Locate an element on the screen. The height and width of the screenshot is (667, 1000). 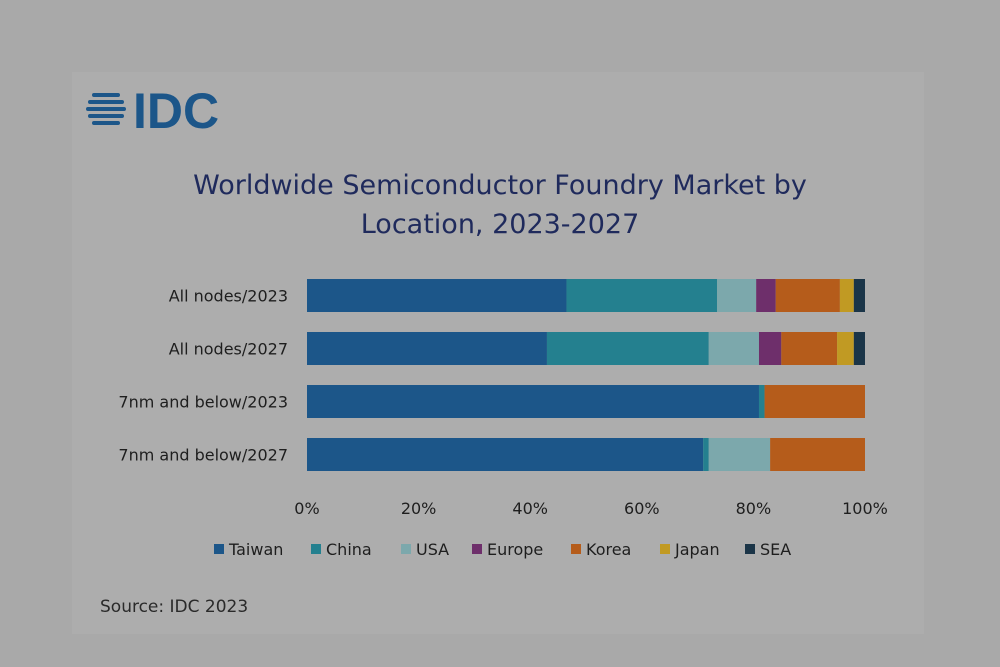
legend-label-taiwan: Taiwan is located at coordinates (255, 549).